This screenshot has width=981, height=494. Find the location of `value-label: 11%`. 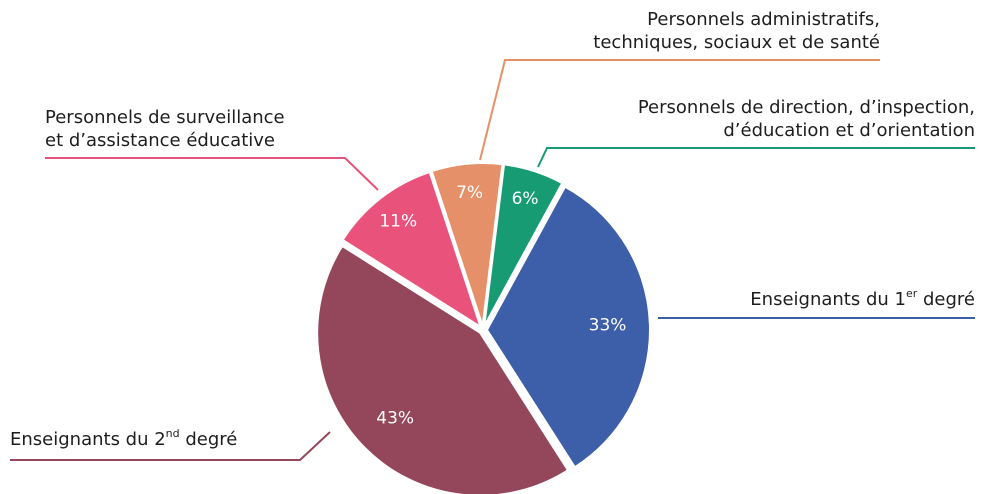

value-label: 11% is located at coordinates (398, 222).